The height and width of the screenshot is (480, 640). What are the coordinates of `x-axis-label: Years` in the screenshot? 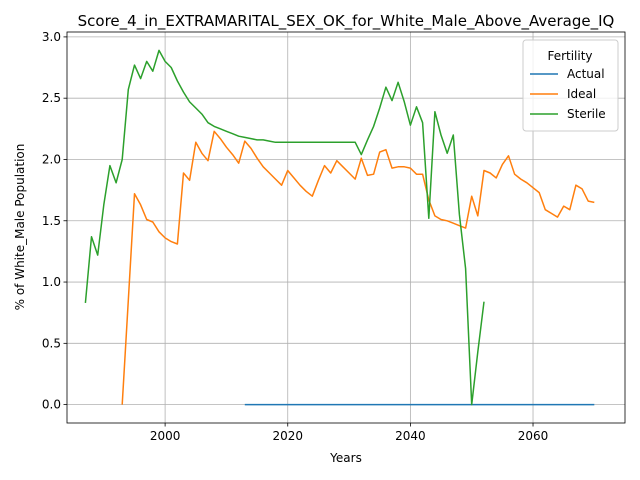 It's located at (345, 458).